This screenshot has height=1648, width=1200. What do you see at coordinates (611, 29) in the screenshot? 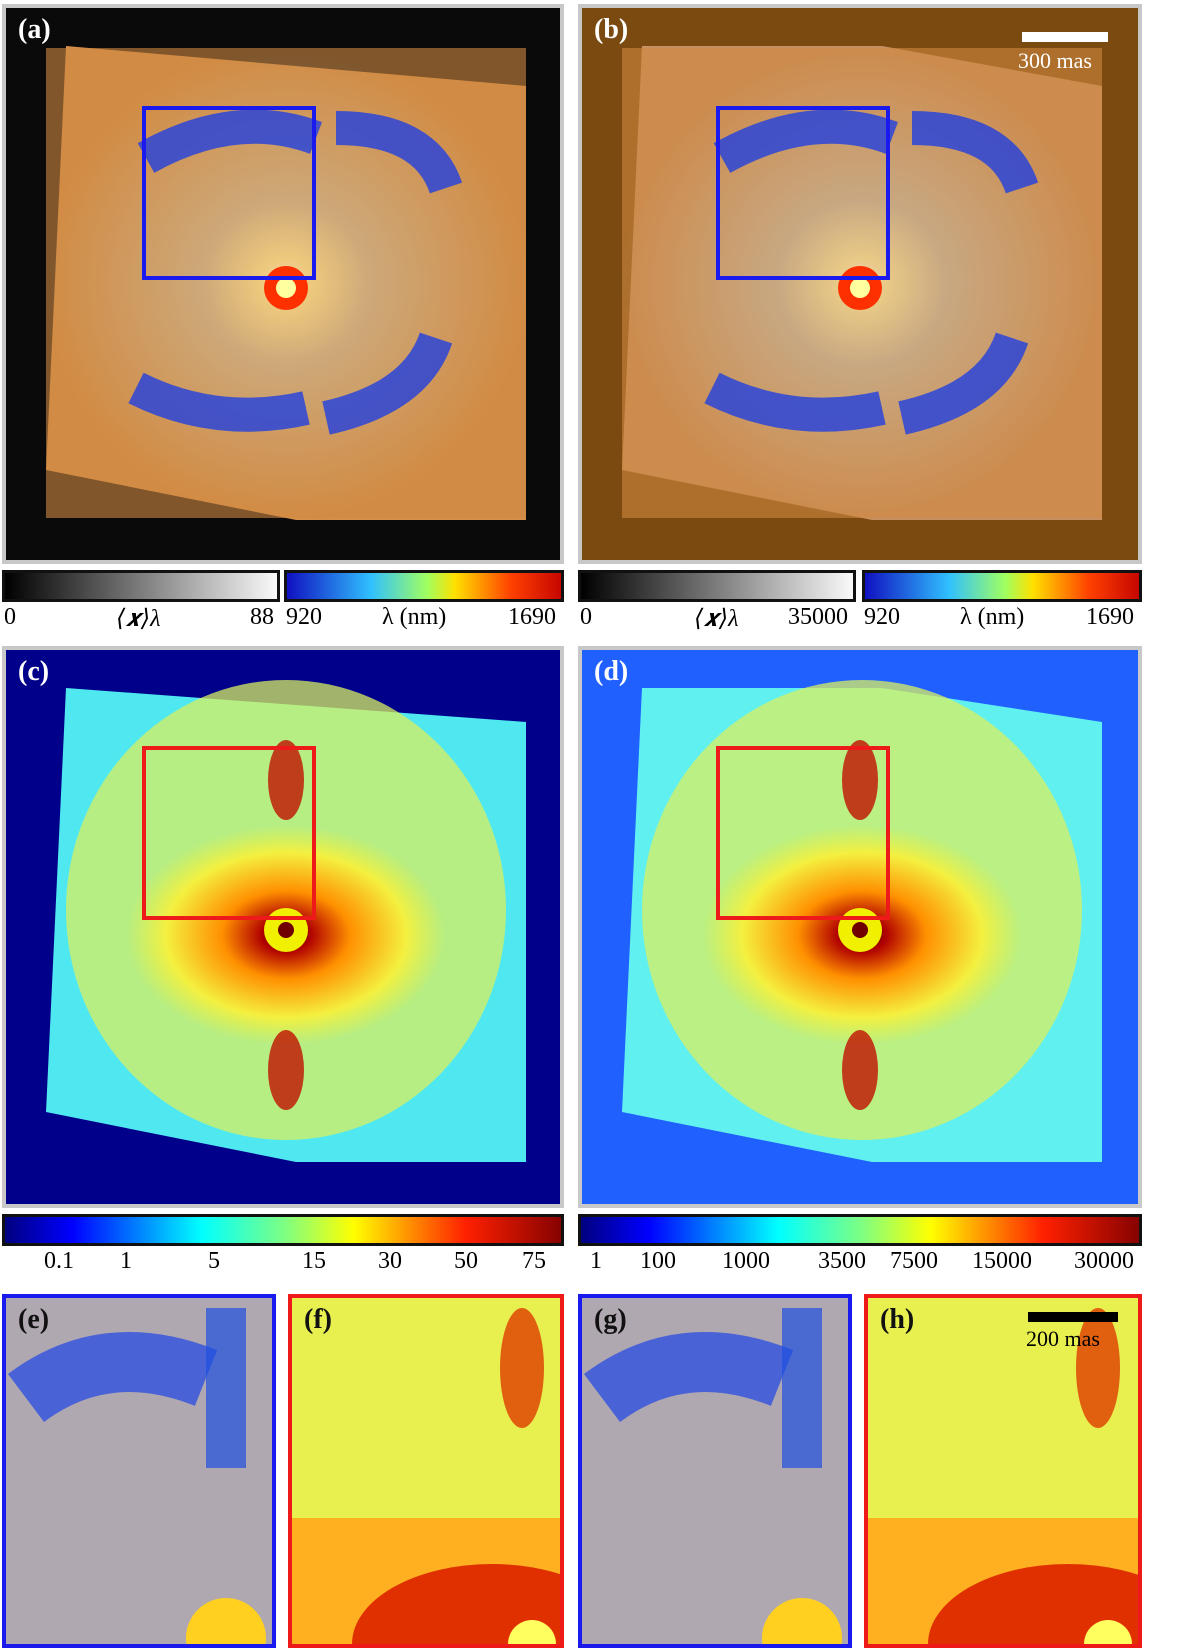
I see `panel-b-label: (b)` at bounding box center [611, 29].